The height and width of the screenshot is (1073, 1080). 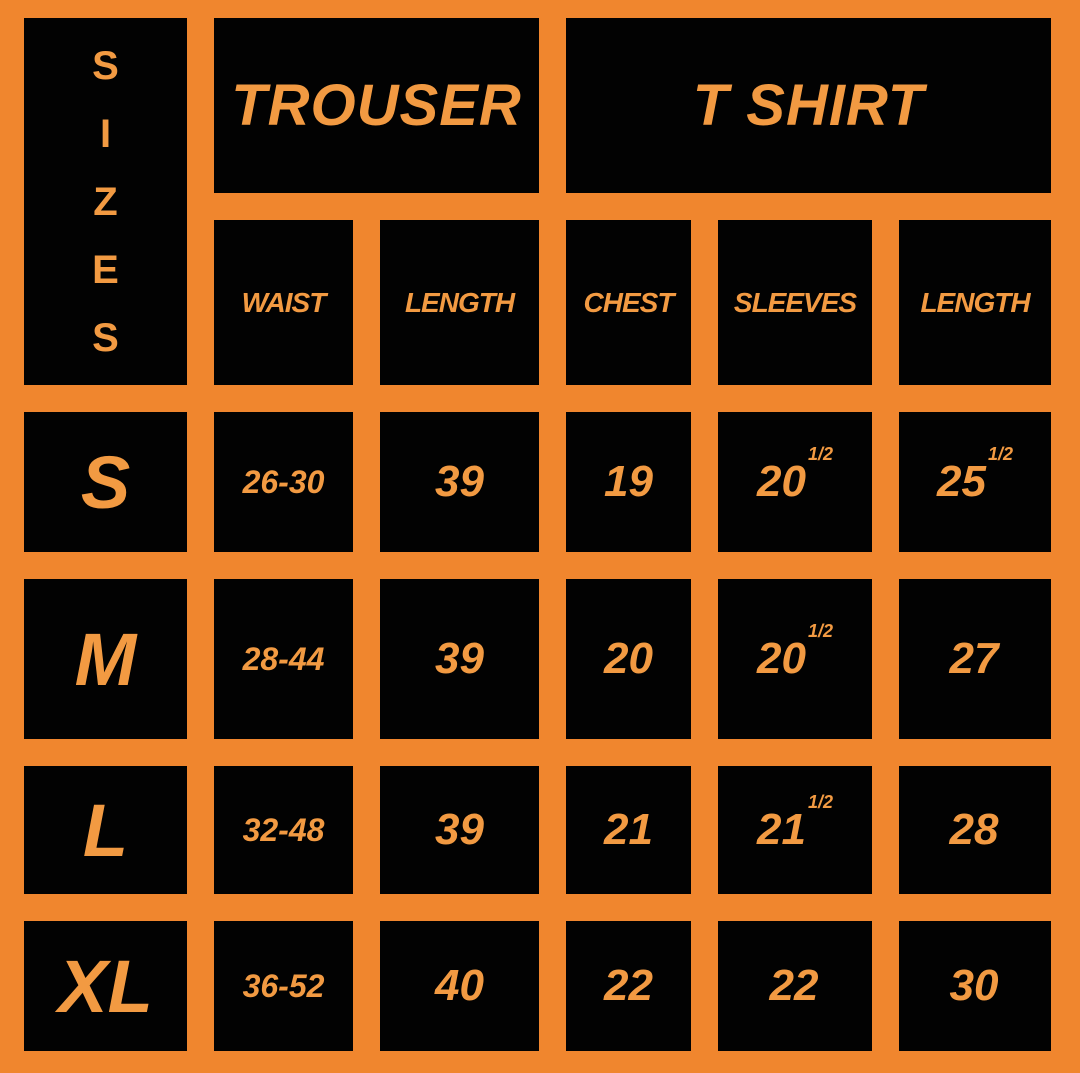 I want to click on tshirt-length-cell: 25 1/2, so click(x=975, y=482).